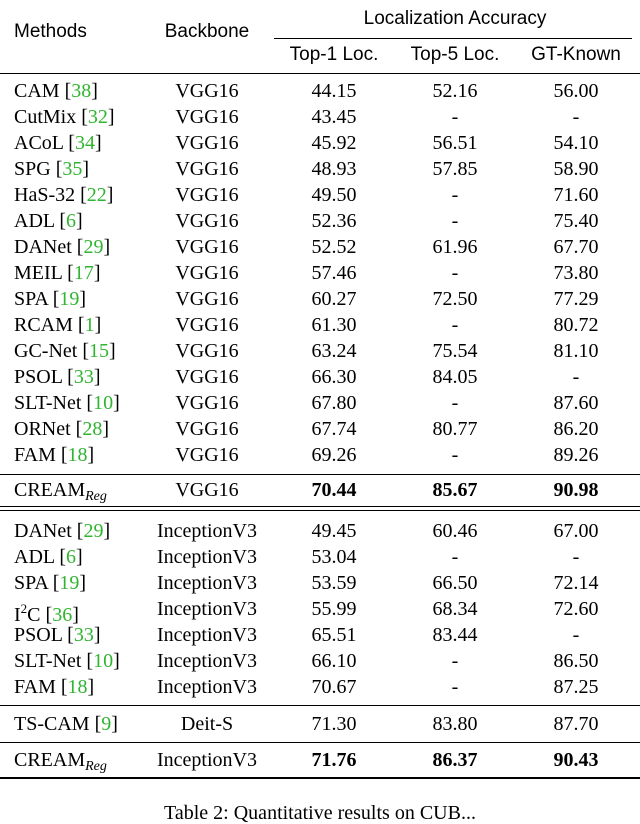 The height and width of the screenshot is (824, 640). I want to click on citation-link: 10, so click(103, 403).